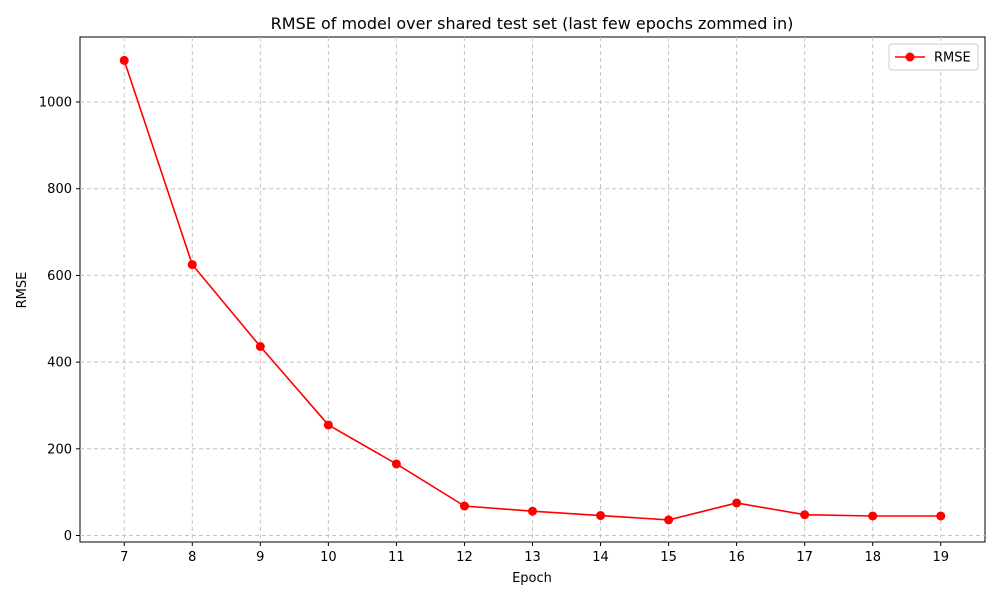 This screenshot has height=600, width=1000. I want to click on legend-label: RMSE, so click(952, 58).